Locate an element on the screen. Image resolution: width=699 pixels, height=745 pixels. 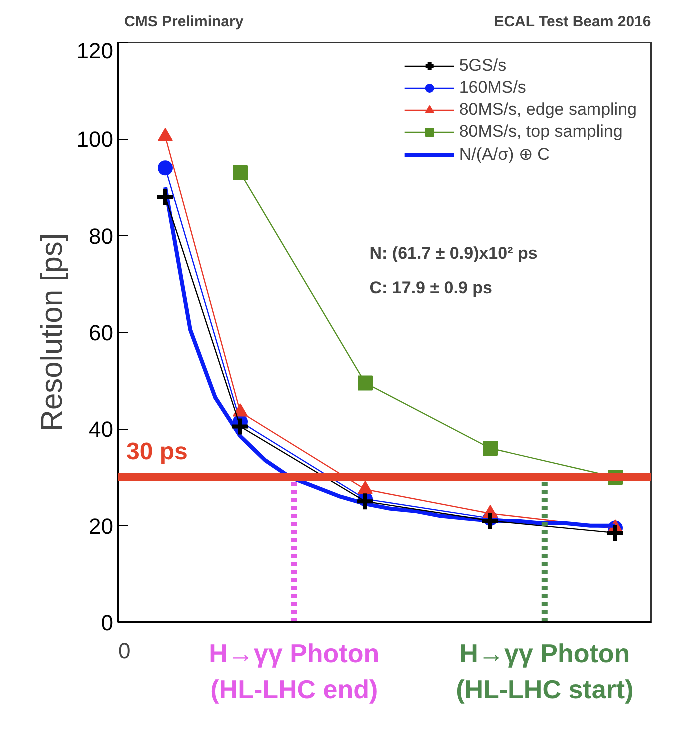
legend-label: 160MS/s is located at coordinates (492, 88).